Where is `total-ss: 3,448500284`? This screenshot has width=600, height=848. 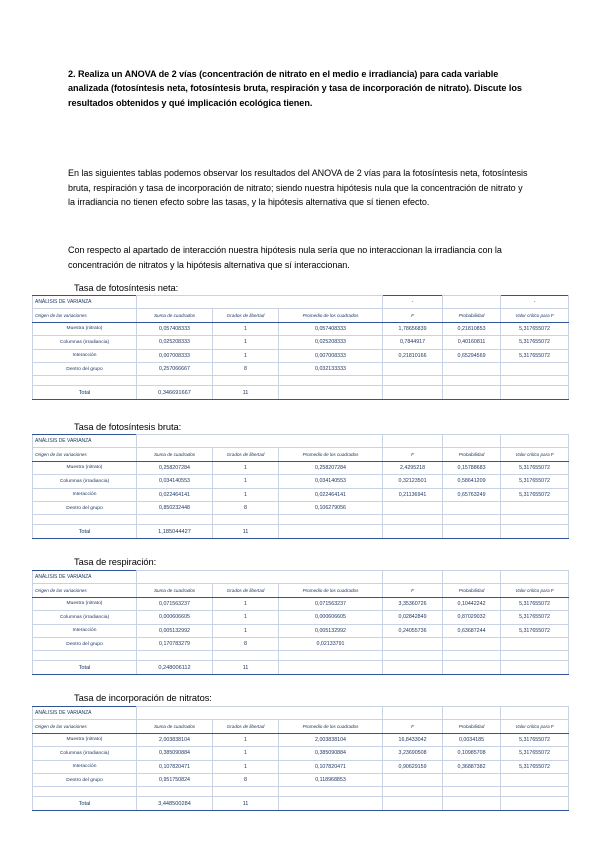 total-ss: 3,448500284 is located at coordinates (174, 804).